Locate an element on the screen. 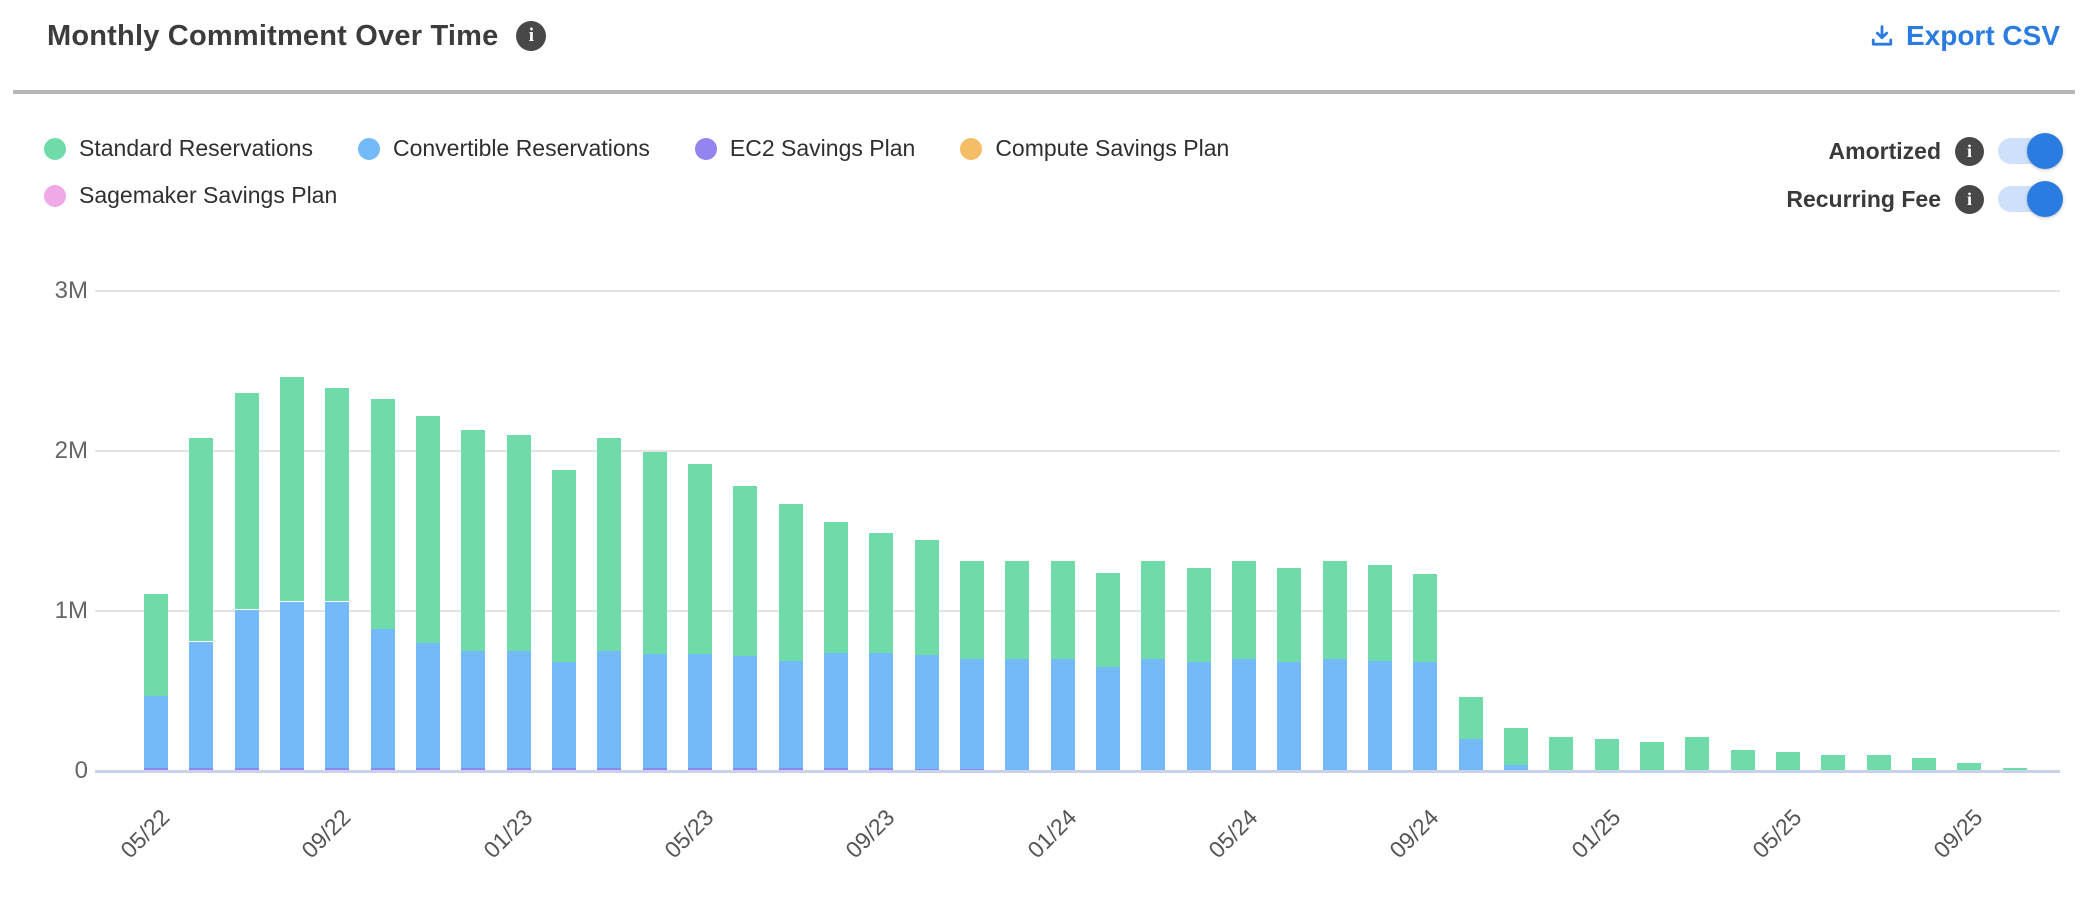 The image size is (2088, 922). title-info-icon: i is located at coordinates (531, 36).